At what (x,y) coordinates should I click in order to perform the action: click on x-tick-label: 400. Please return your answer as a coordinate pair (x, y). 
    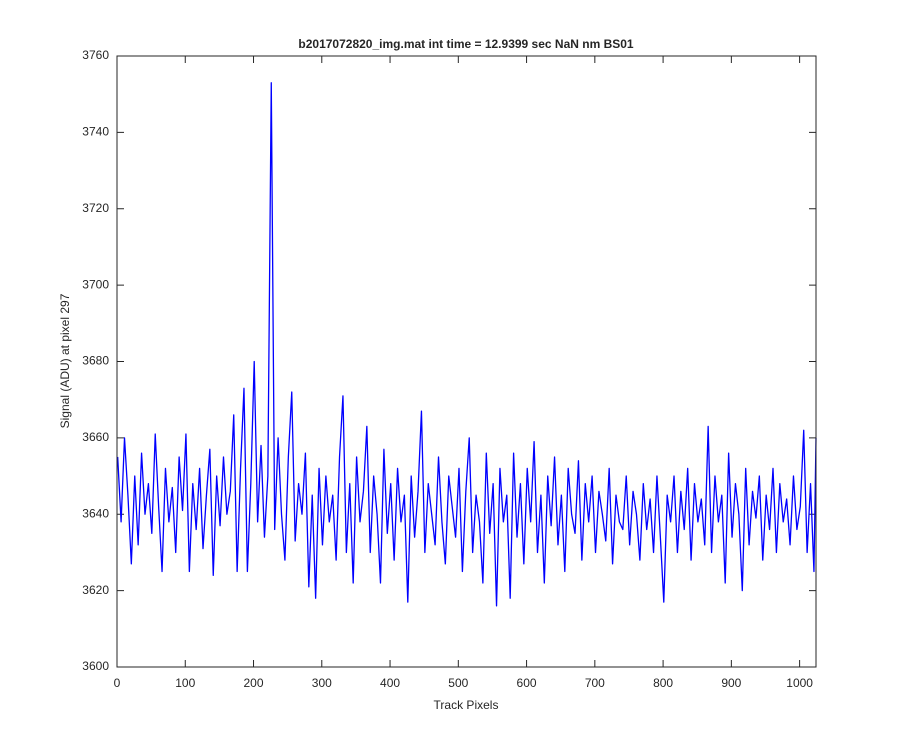
    Looking at the image, I should click on (390, 683).